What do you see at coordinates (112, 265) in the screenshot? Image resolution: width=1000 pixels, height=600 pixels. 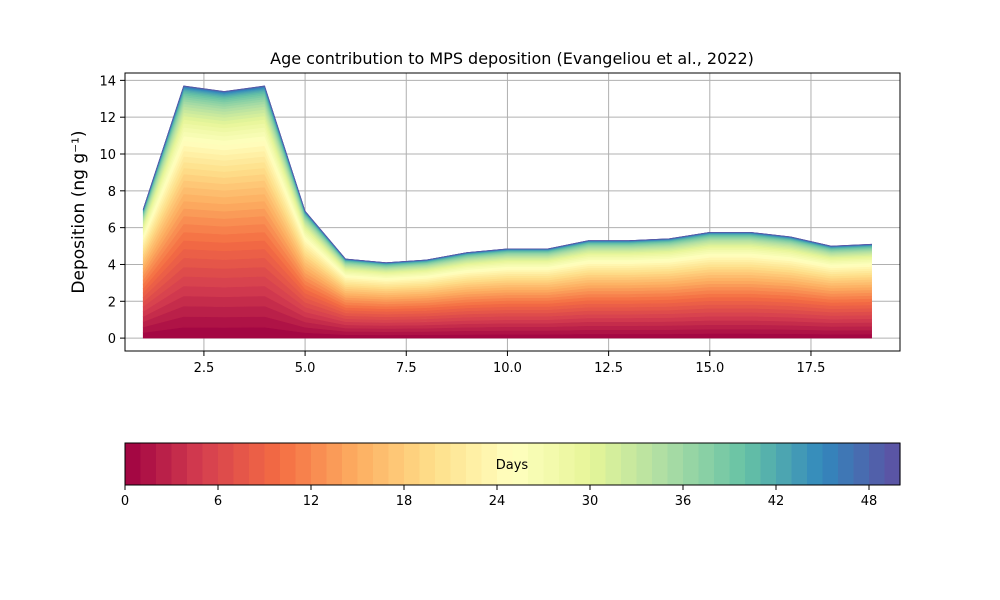 I see `y-tick-label: 4` at bounding box center [112, 265].